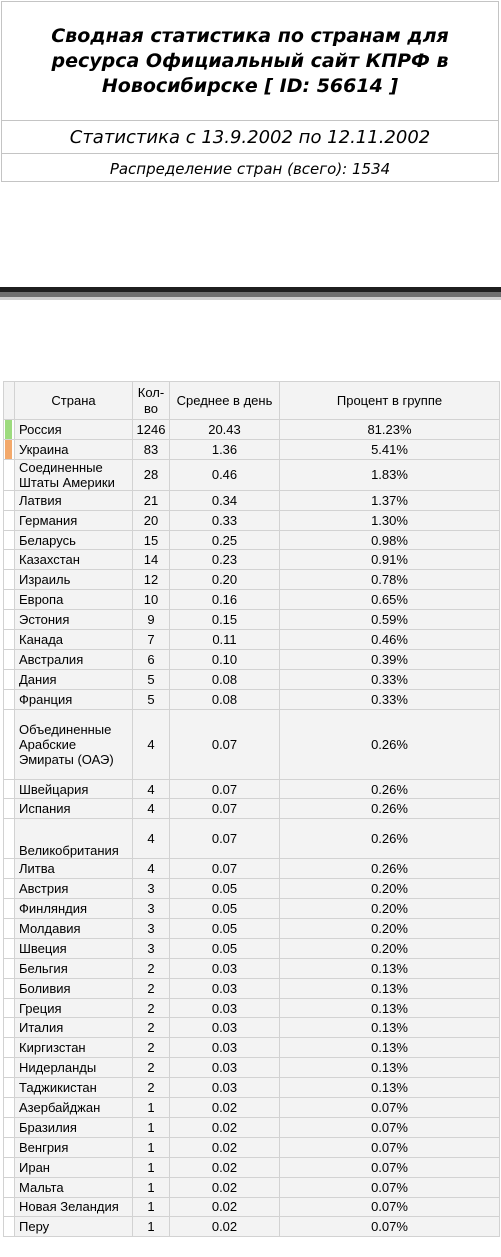  I want to click on country-cell: Швейцария, so click(73, 789).